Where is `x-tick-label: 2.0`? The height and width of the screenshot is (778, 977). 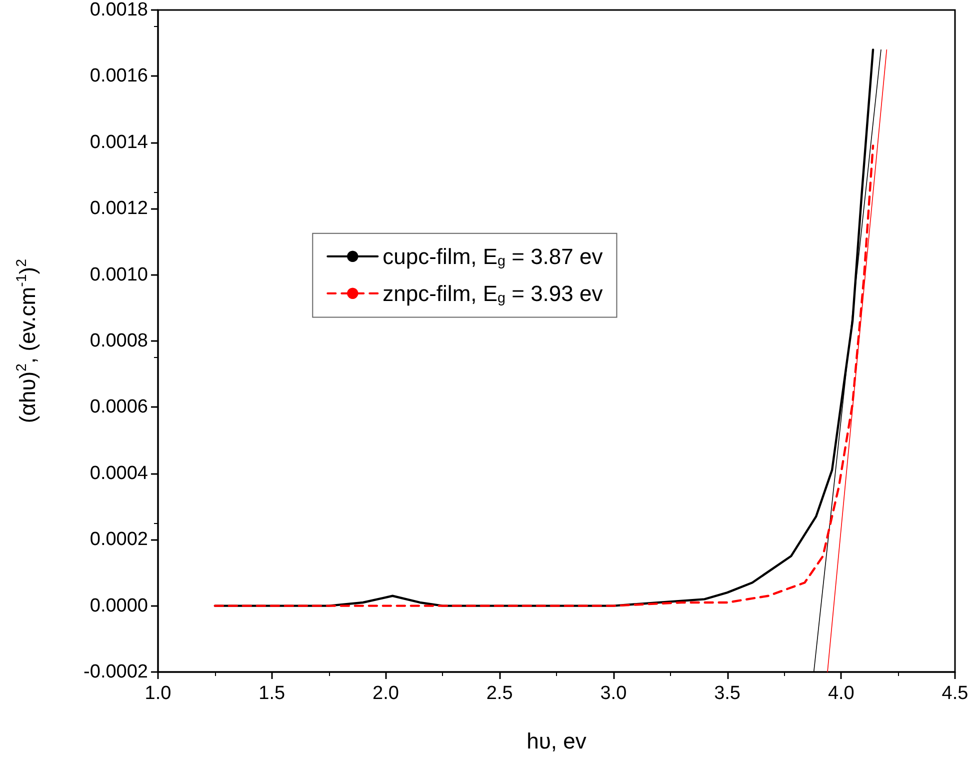 x-tick-label: 2.0 is located at coordinates (385, 693).